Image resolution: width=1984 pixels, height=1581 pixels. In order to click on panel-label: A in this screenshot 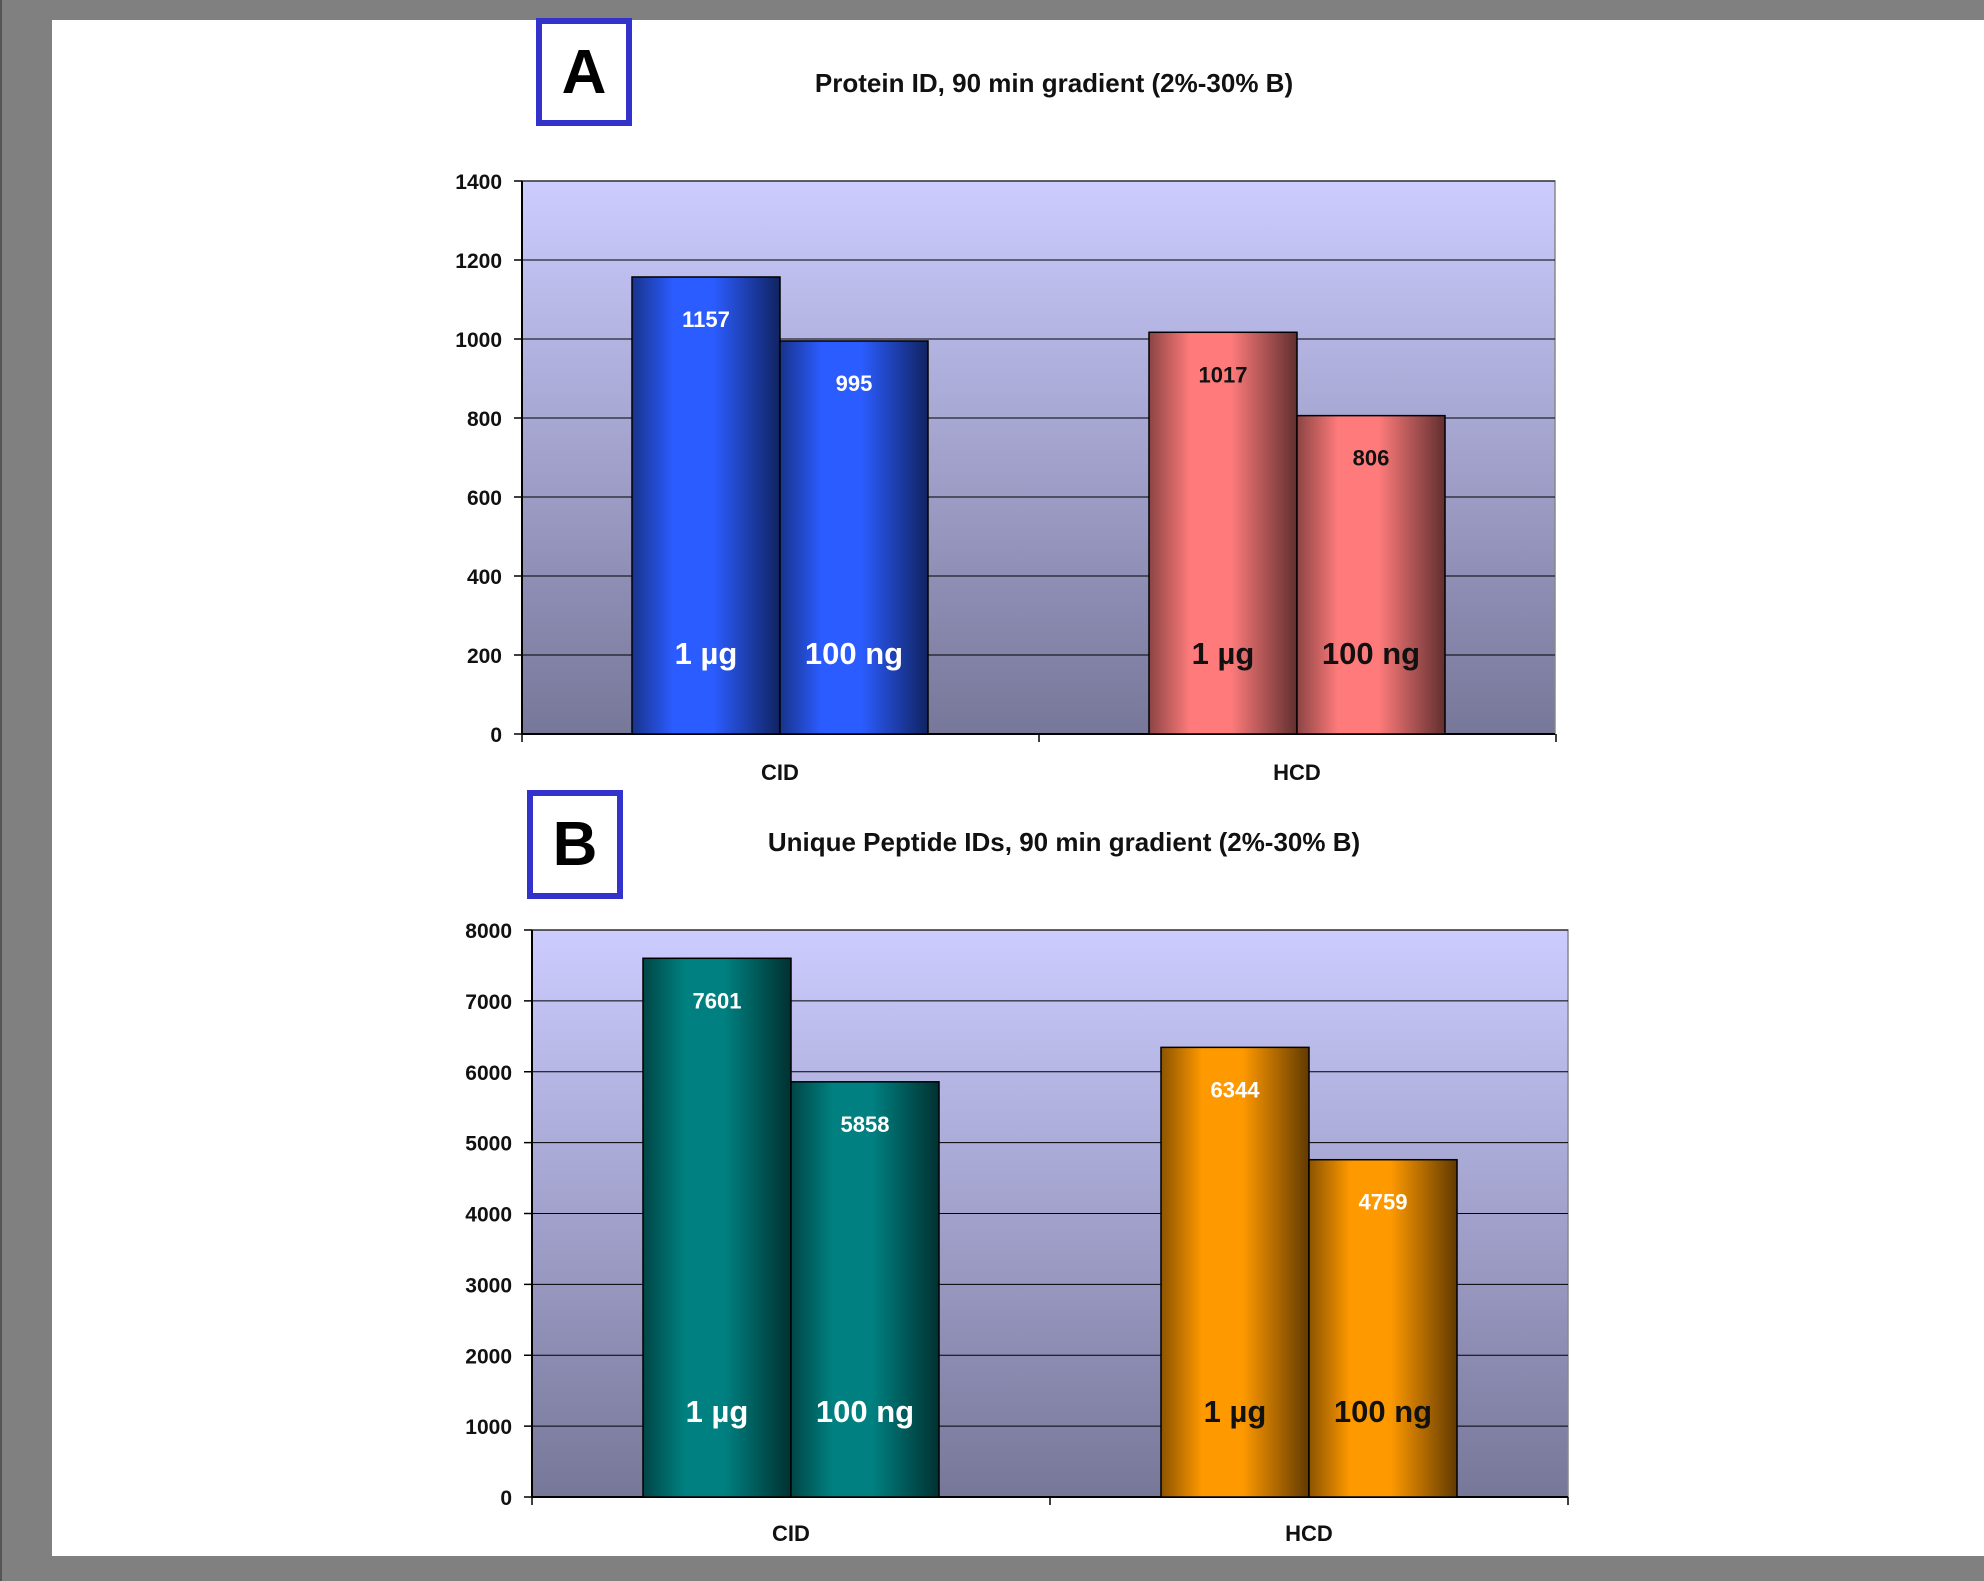, I will do `click(584, 72)`.